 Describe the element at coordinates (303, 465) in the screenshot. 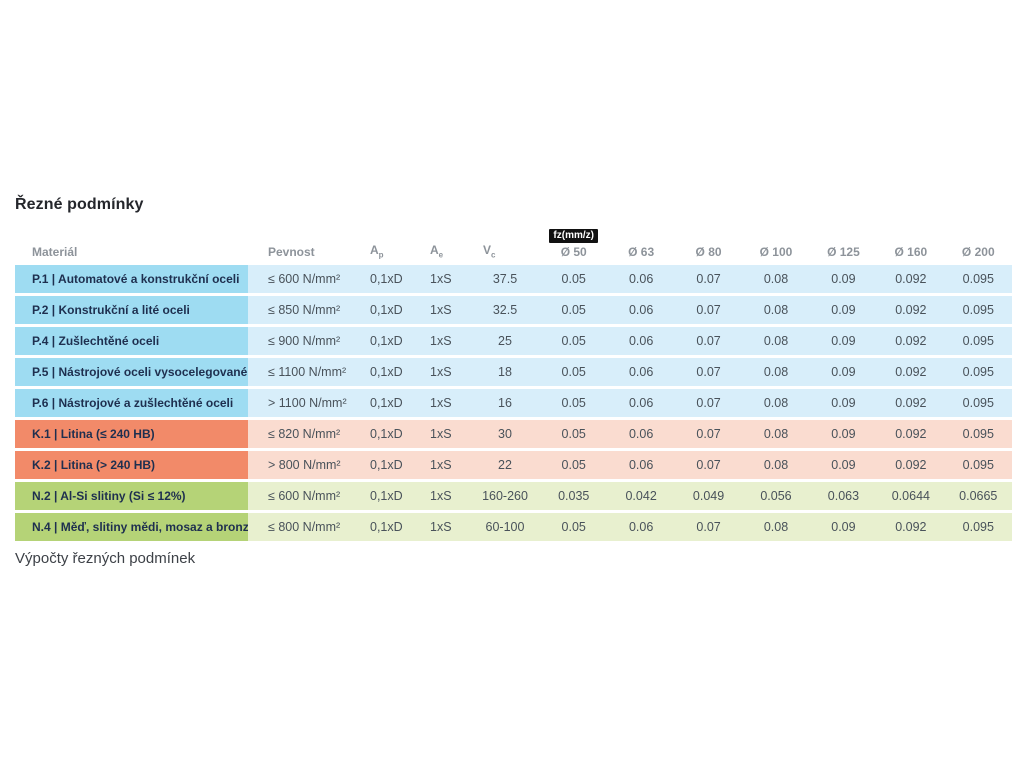

I see `cell-pevnost: > 800 N/mm²` at that location.